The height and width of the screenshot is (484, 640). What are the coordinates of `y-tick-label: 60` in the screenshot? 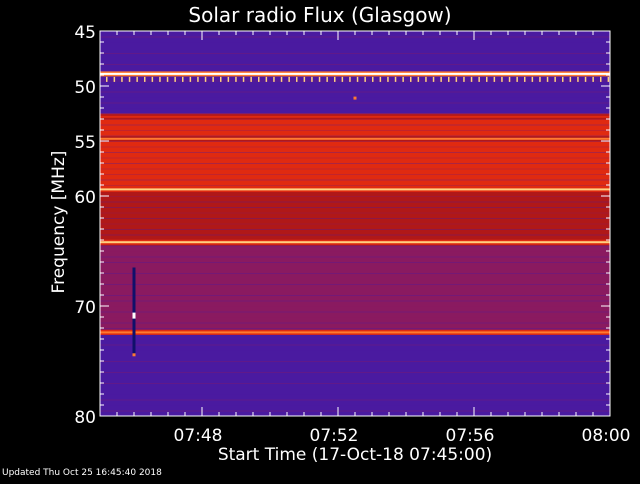 It's located at (85, 198).